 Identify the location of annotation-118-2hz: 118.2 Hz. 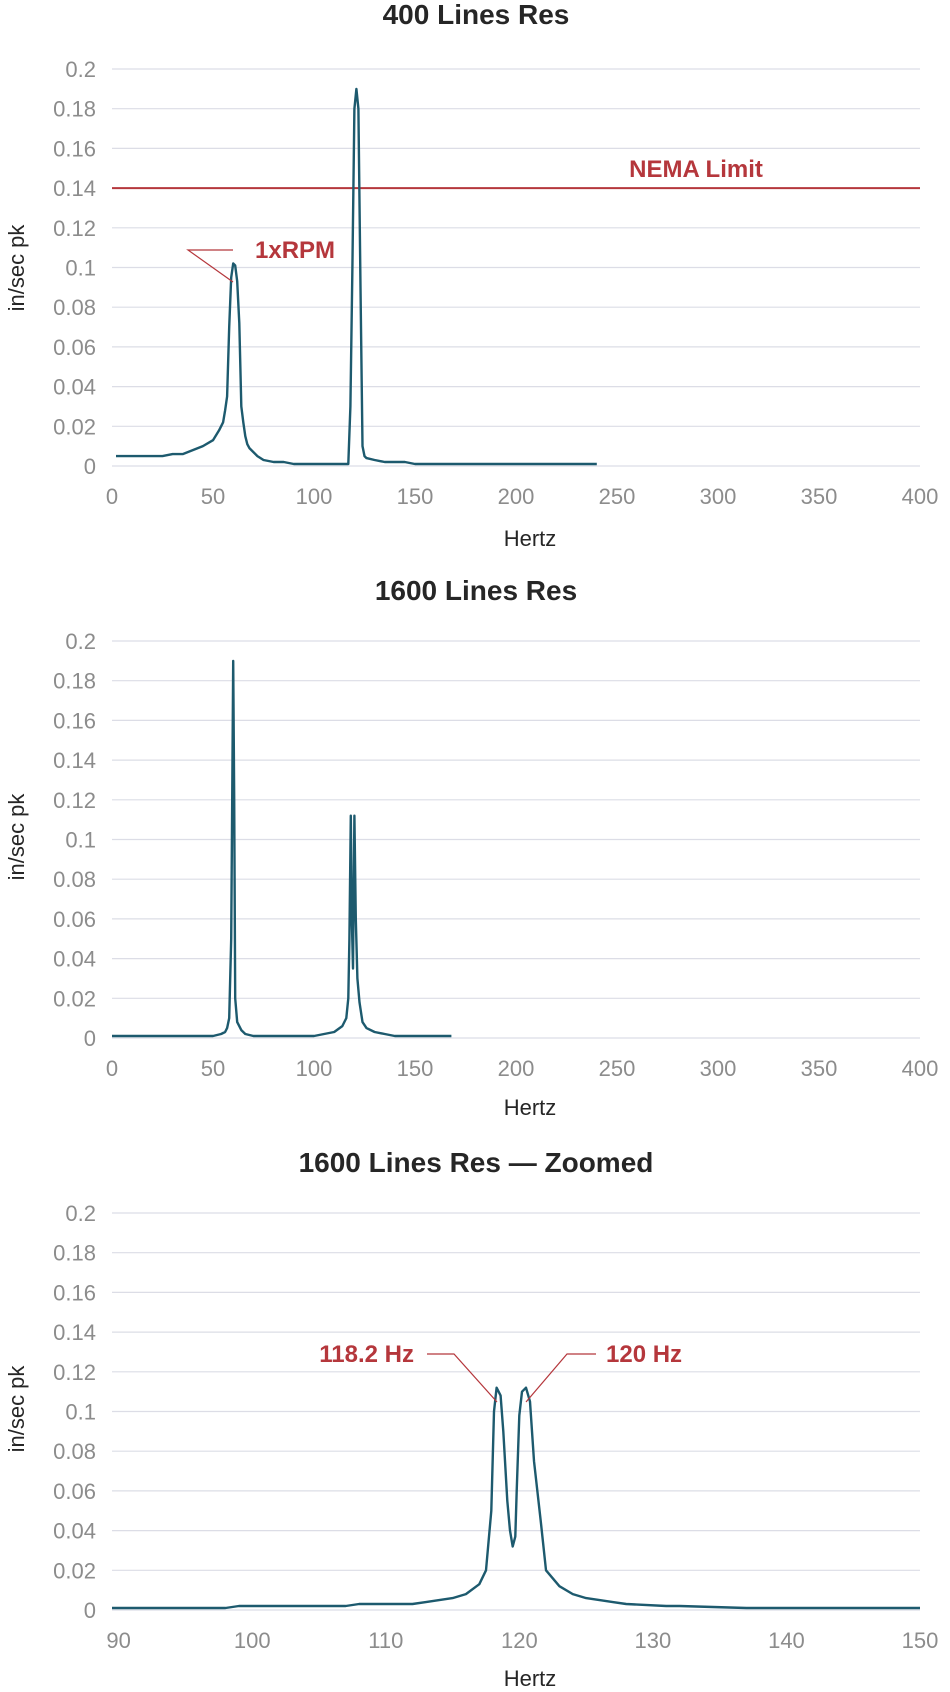
(366, 1354).